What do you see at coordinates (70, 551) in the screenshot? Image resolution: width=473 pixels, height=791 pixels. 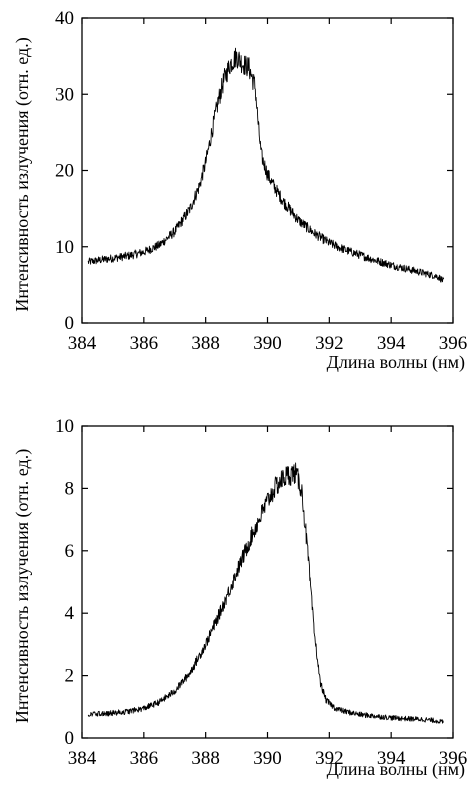 I see `y-tick-label: 6` at bounding box center [70, 551].